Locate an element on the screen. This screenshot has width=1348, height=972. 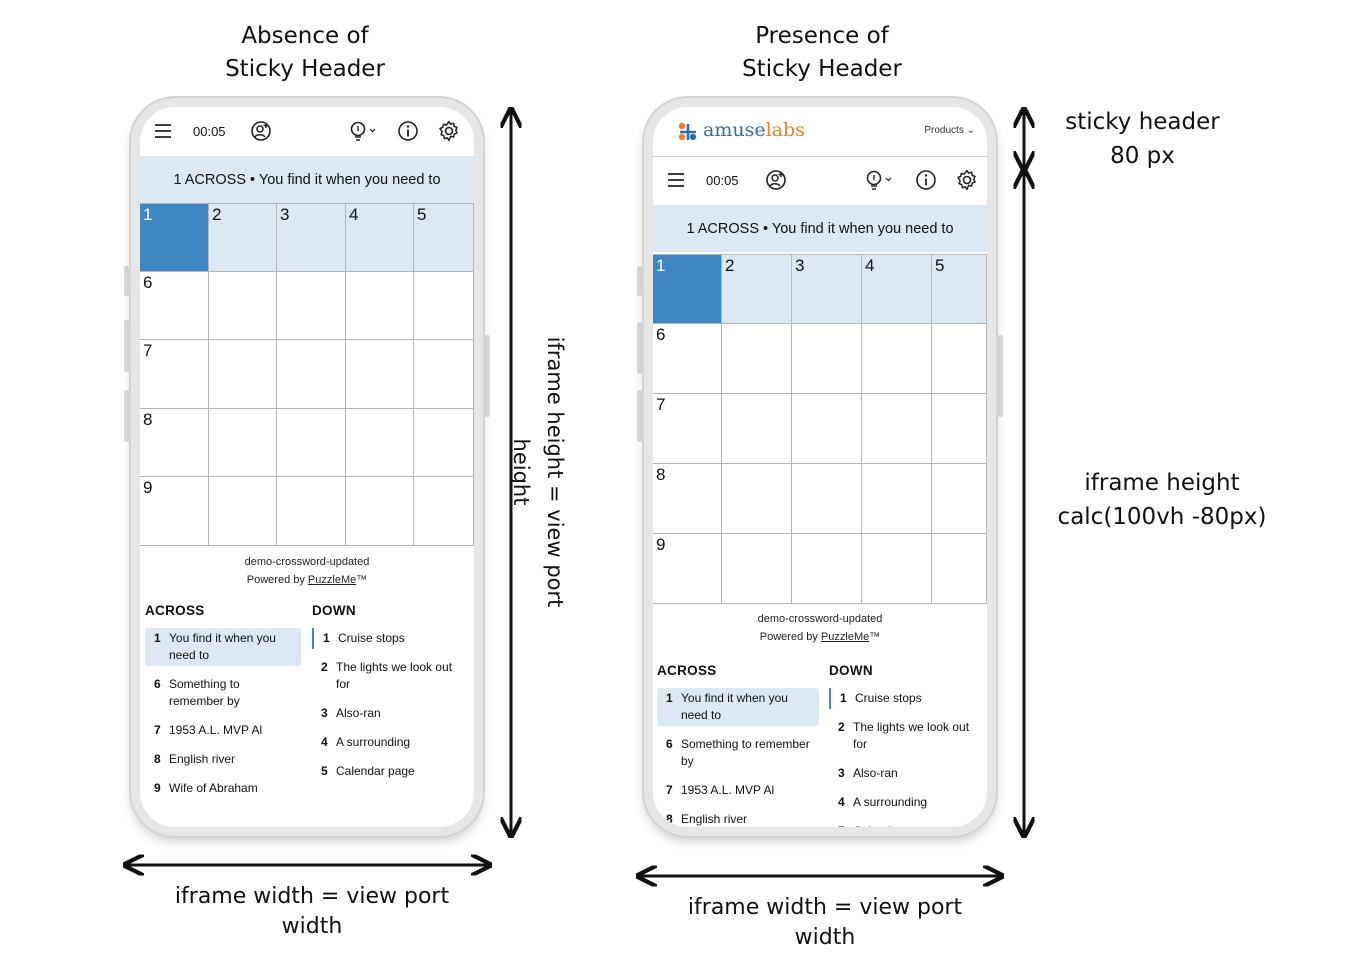
products-menu: Products ⌄ is located at coordinates (949, 130).